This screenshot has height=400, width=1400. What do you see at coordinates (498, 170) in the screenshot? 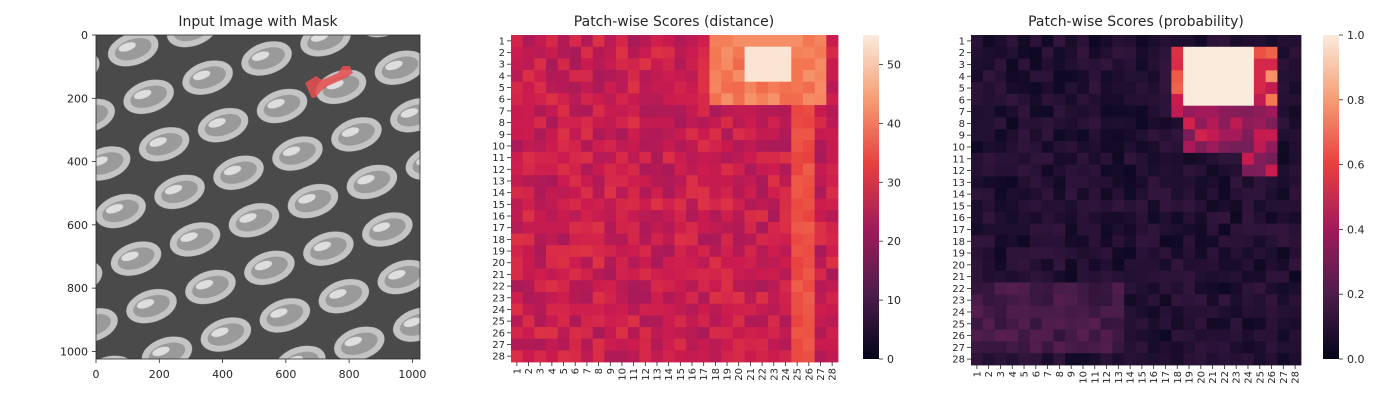
I see `row-label: 12` at bounding box center [498, 170].